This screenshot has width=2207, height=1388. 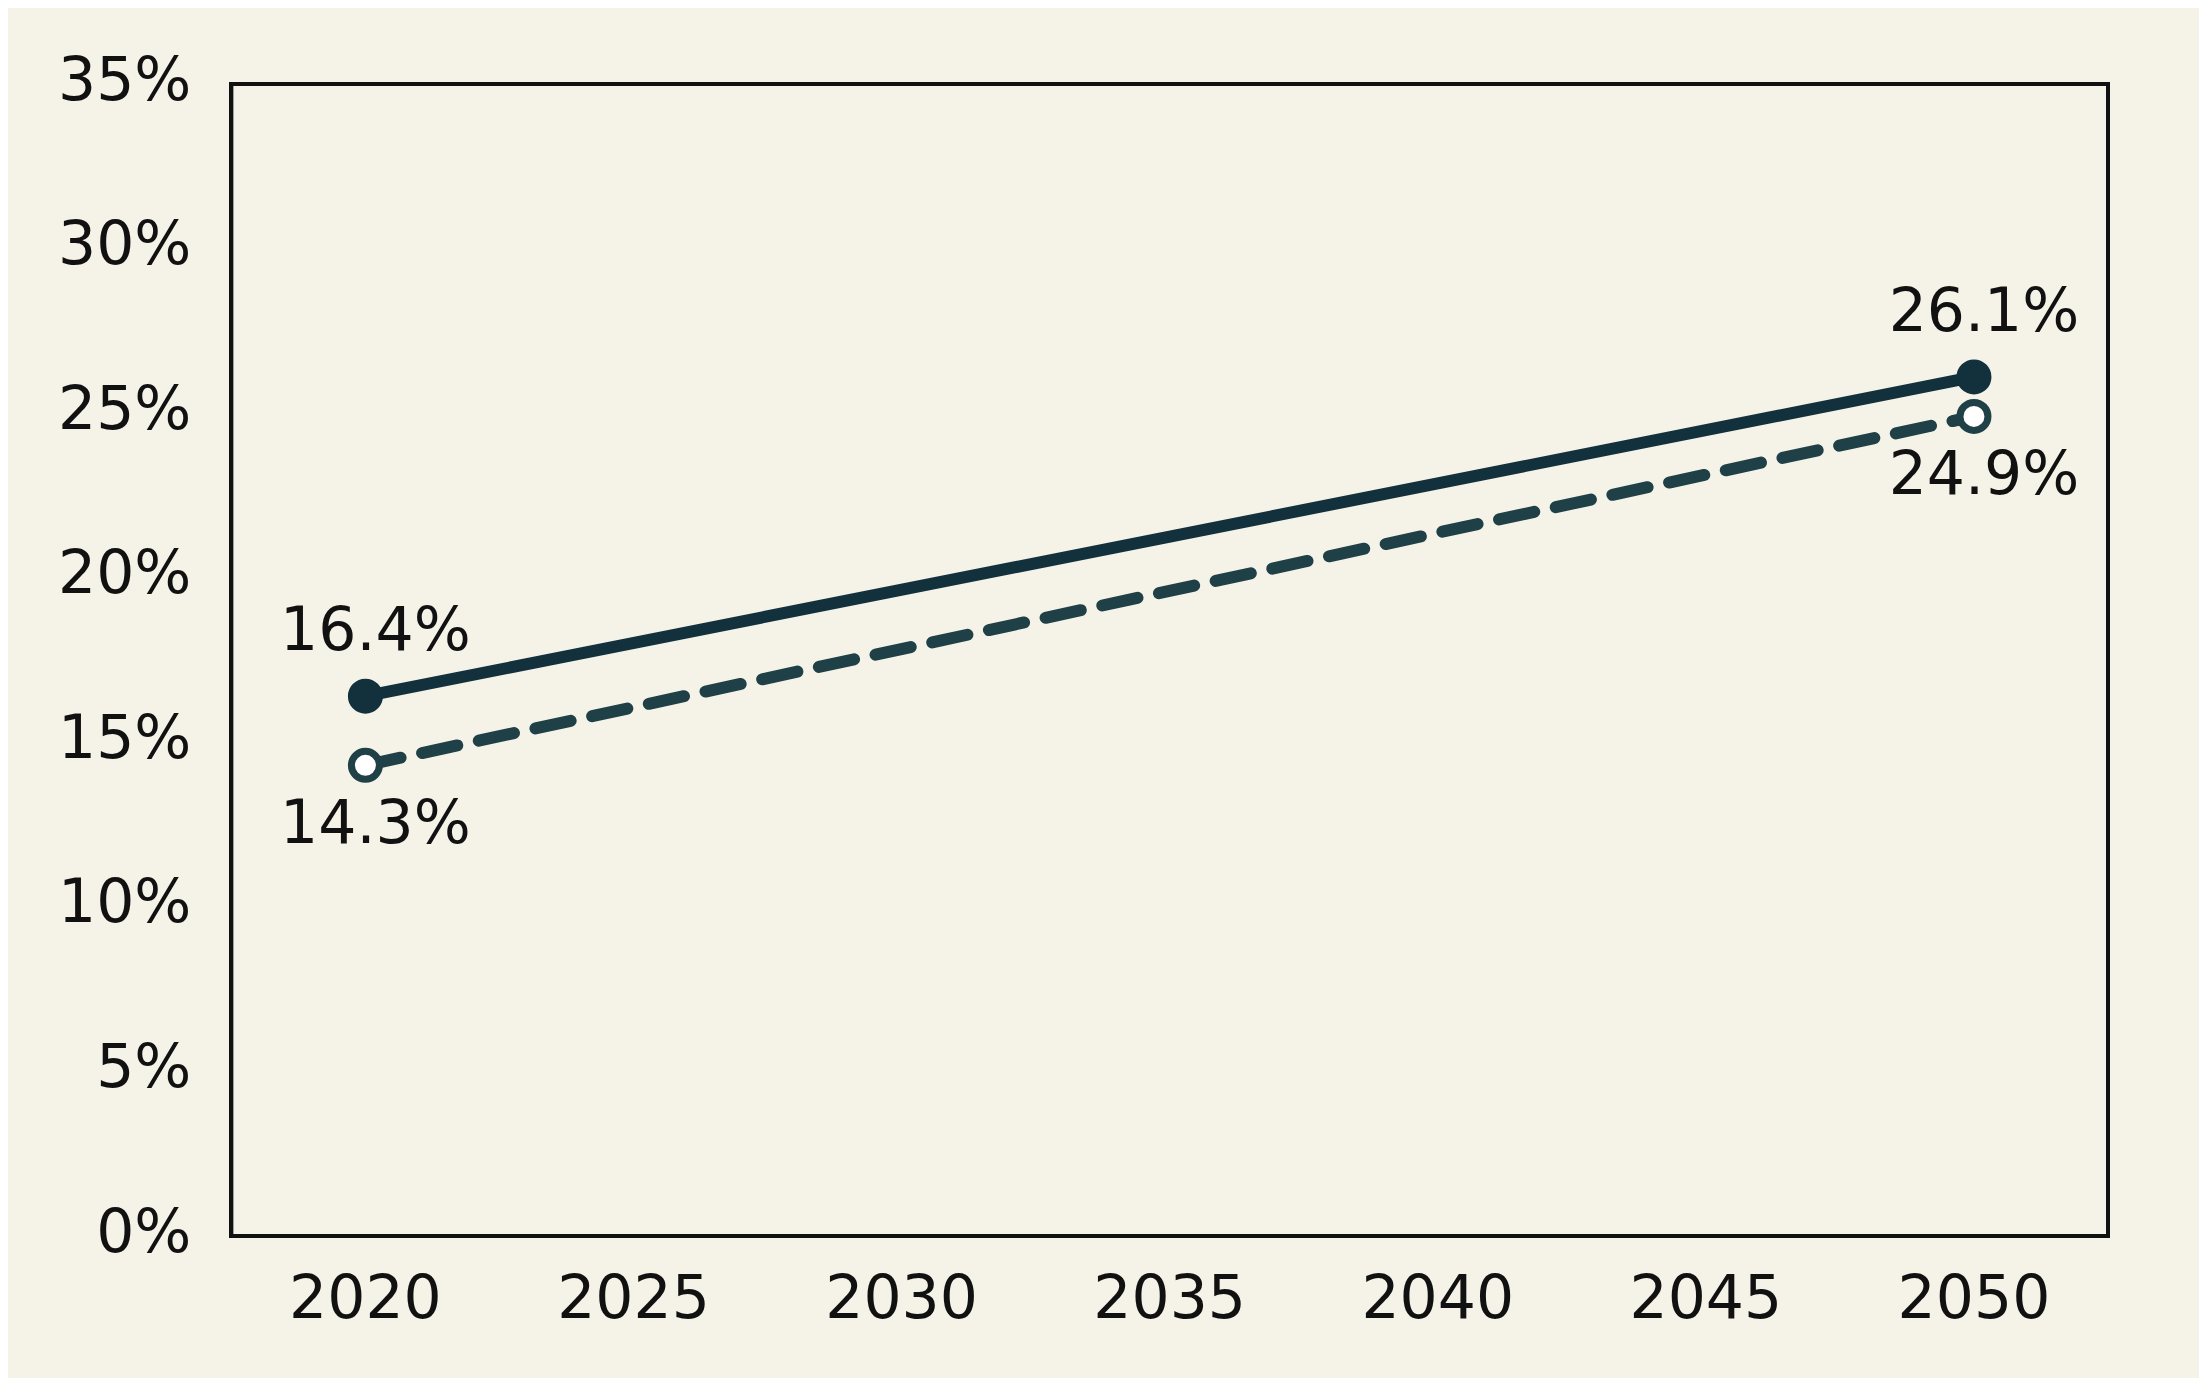 I want to click on y-tick-label: 35%, so click(x=125, y=78).